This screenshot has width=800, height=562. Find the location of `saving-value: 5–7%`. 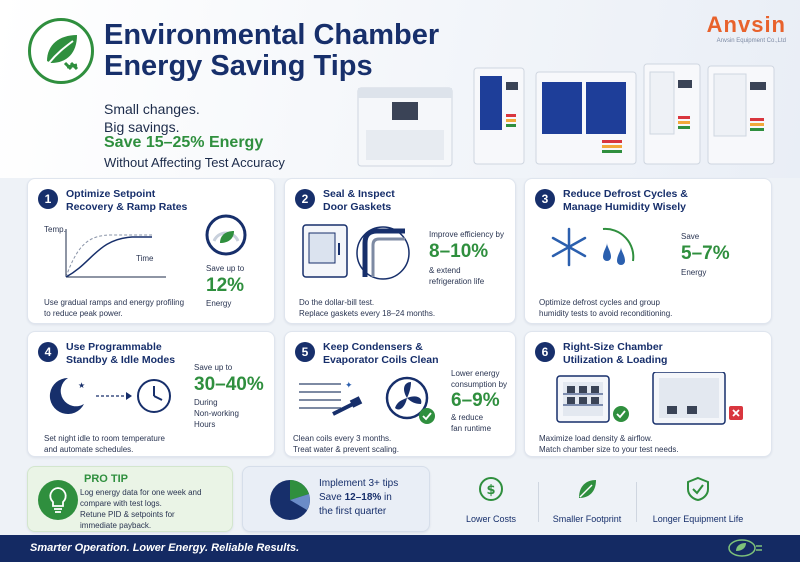

saving-value: 5–7% is located at coordinates (705, 253).